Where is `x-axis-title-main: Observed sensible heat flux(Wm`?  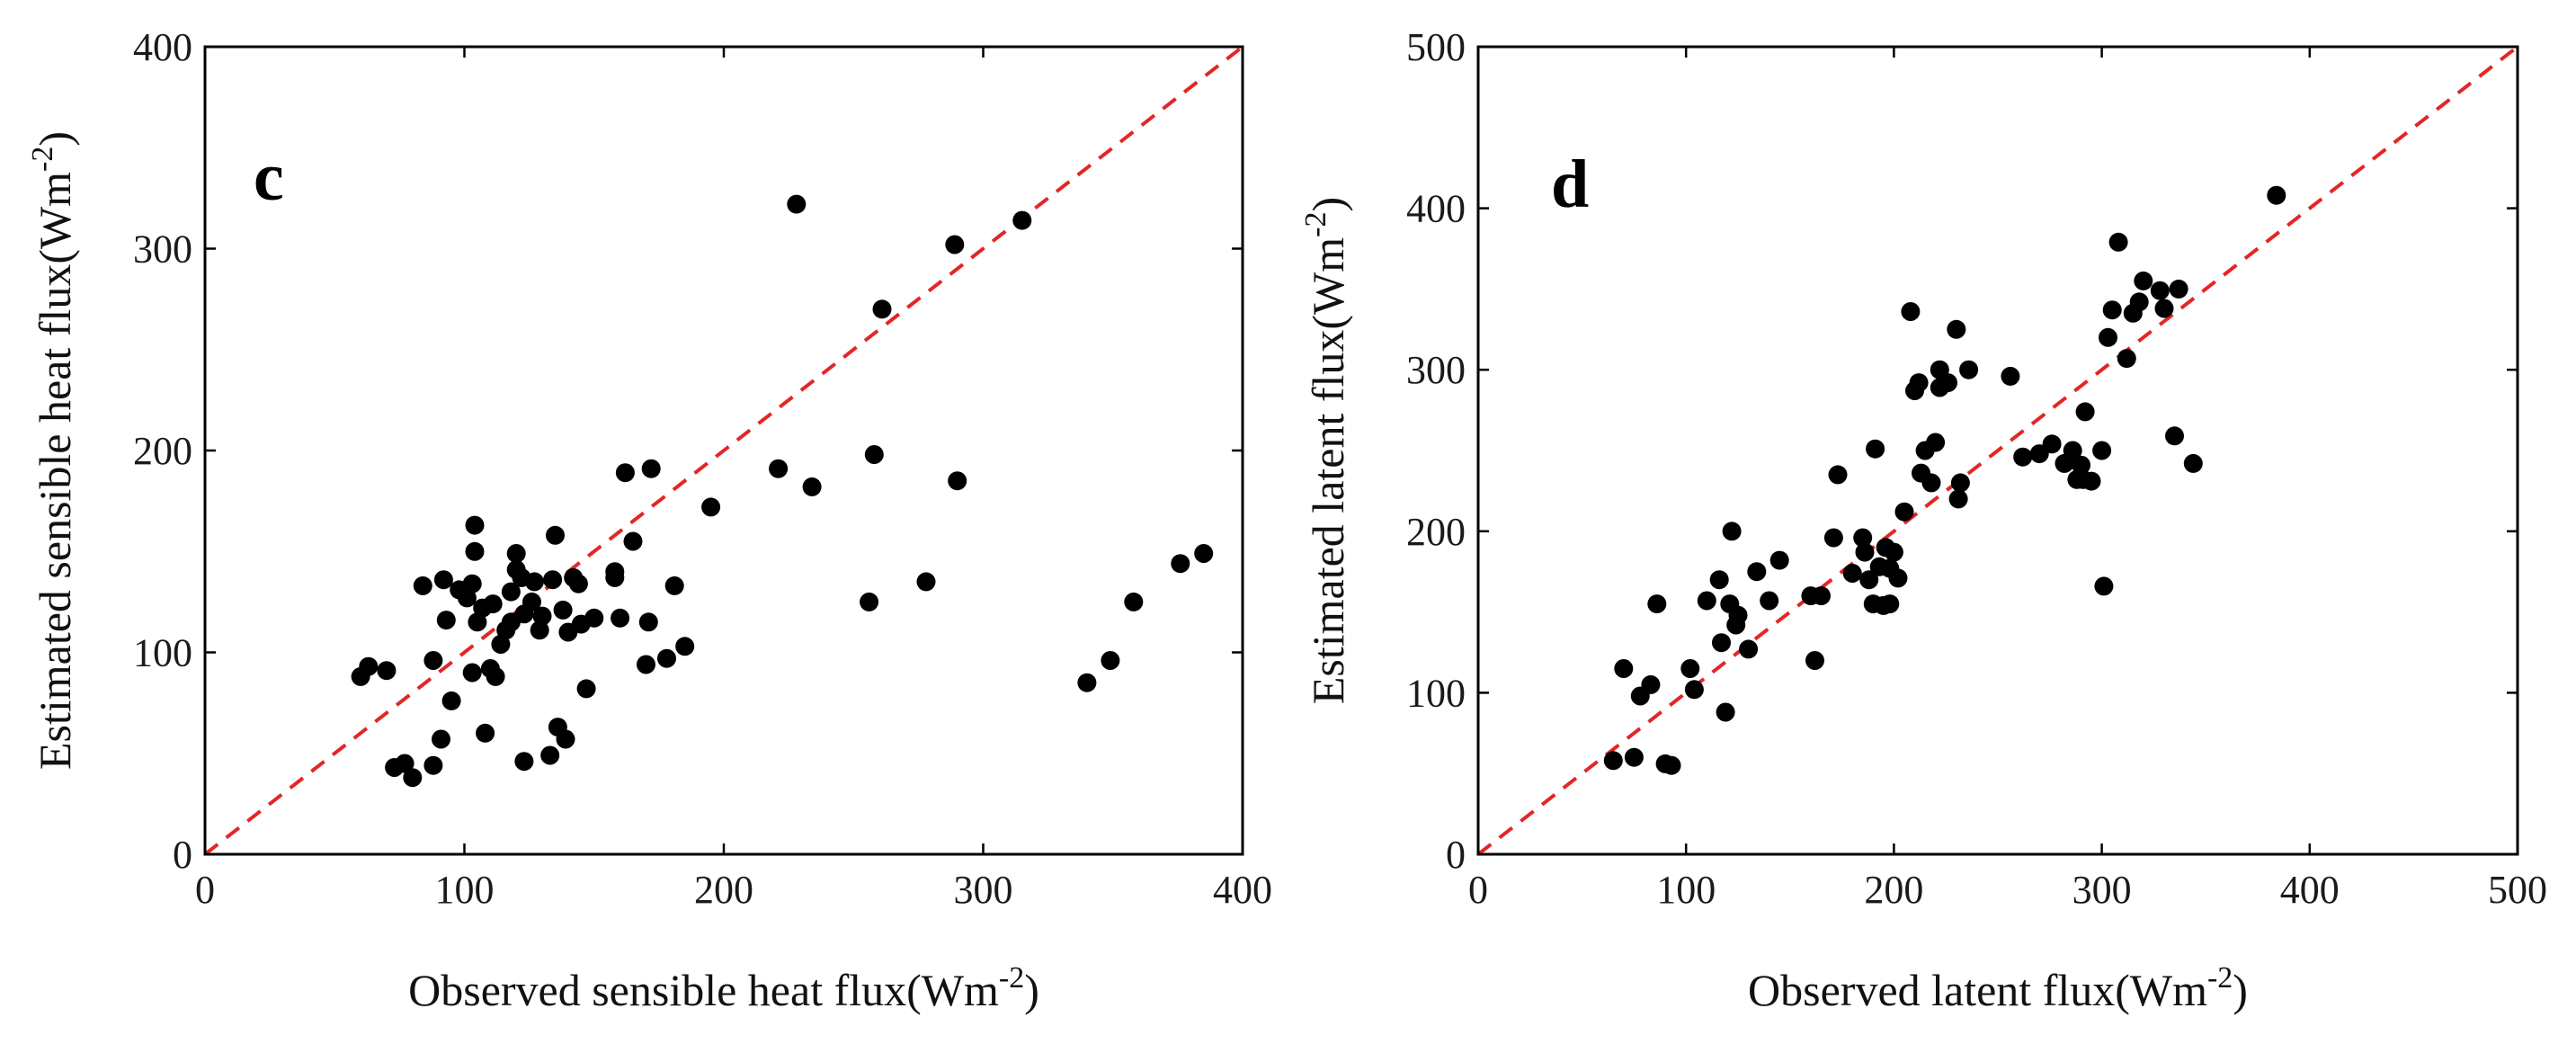 x-axis-title-main: Observed sensible heat flux(Wm is located at coordinates (704, 990).